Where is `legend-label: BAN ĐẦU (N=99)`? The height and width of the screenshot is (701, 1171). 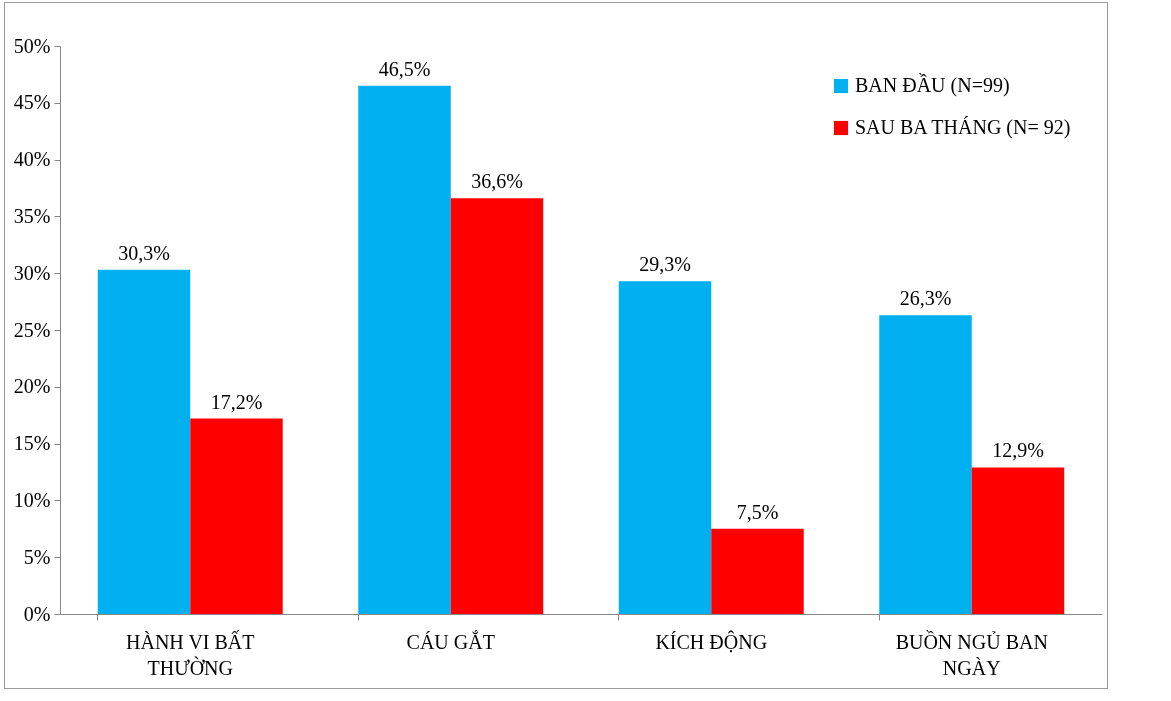
legend-label: BAN ĐẦU (N=99) is located at coordinates (932, 85).